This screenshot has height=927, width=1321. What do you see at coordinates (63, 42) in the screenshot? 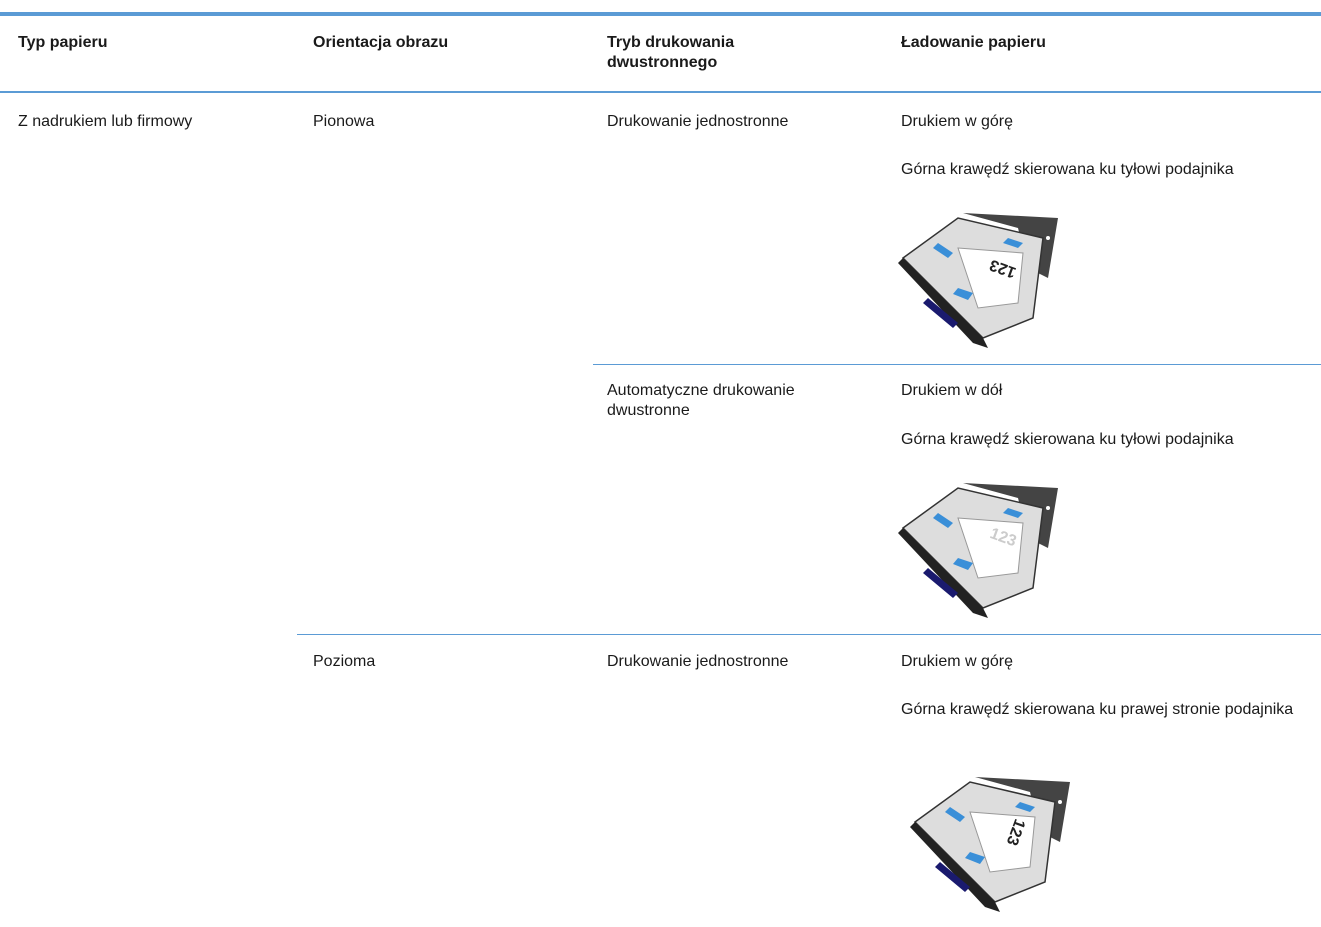
I see `header-cell: Typ papieru` at bounding box center [63, 42].